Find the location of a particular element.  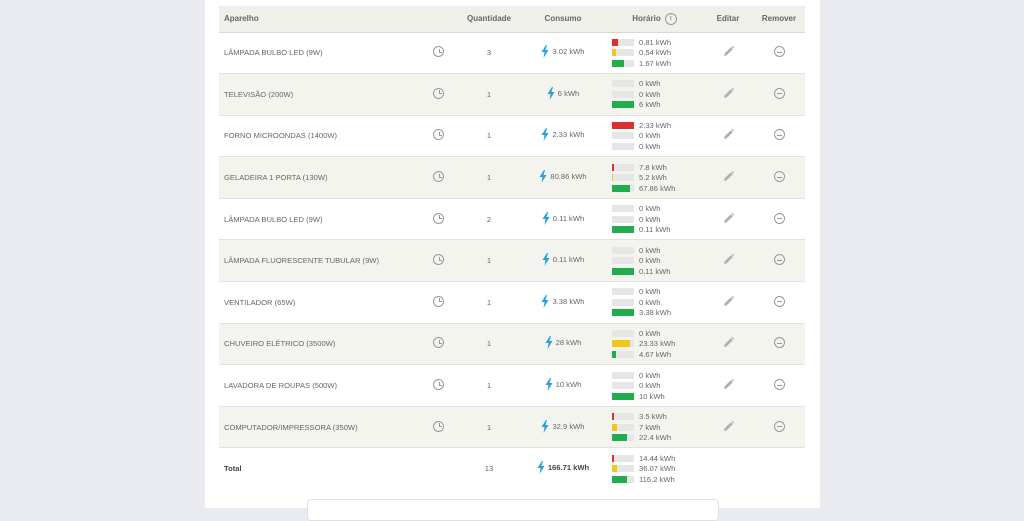

consumption-value: 0.11 kWh is located at coordinates (568, 260).